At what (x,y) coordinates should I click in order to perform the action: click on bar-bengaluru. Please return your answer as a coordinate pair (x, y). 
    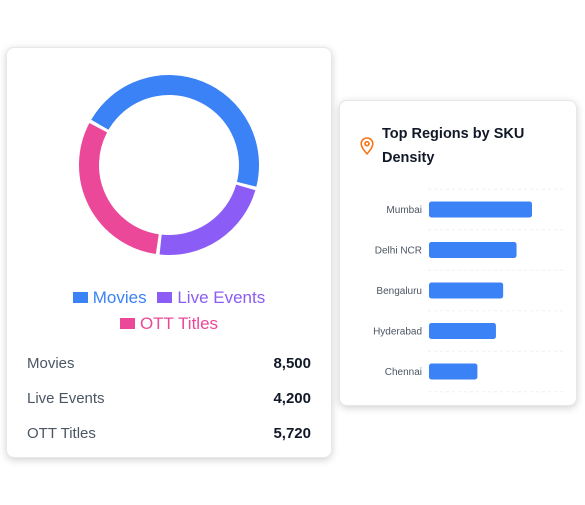
    Looking at the image, I should click on (466, 290).